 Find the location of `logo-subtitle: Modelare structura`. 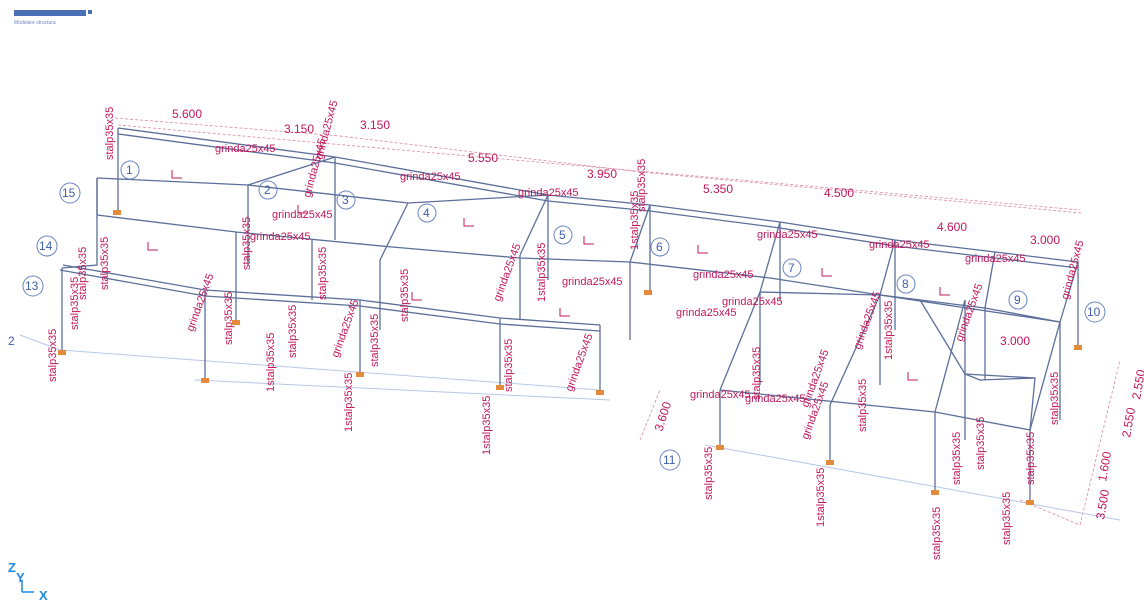

logo-subtitle: Modelare structura is located at coordinates (35, 23).